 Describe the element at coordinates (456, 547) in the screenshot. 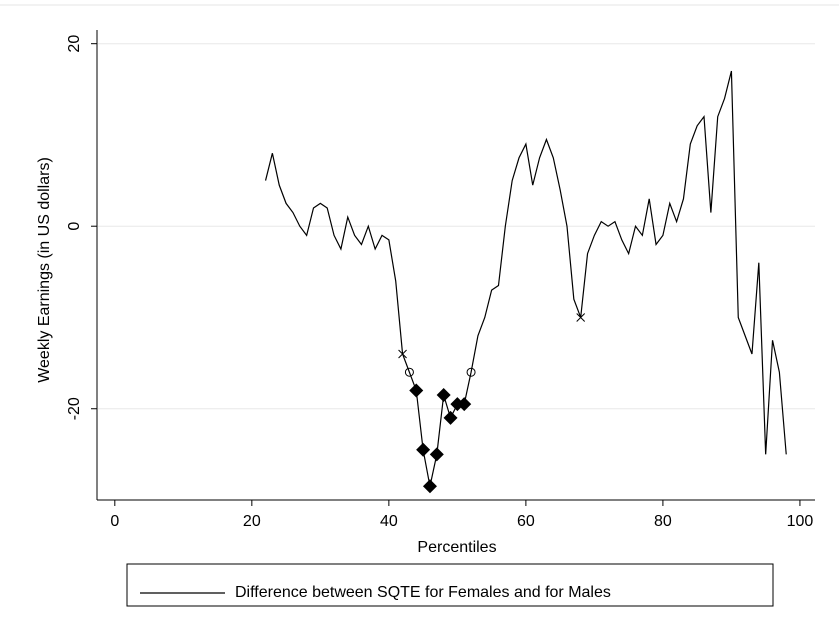

I see `x-axis-label: Percentiles` at that location.